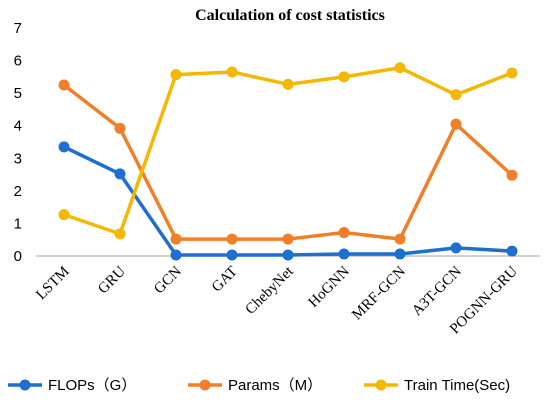 The width and height of the screenshot is (550, 404). Describe the element at coordinates (53, 284) in the screenshot. I see `x-tick-label: LSTM` at that location.